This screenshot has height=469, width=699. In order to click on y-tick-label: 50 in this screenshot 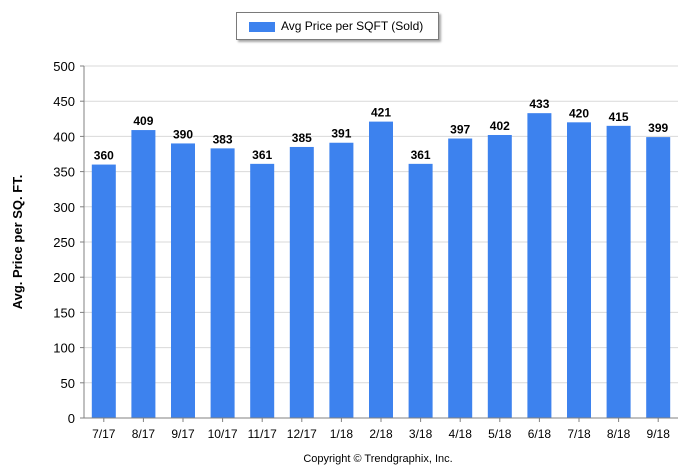, I will do `click(68, 383)`.